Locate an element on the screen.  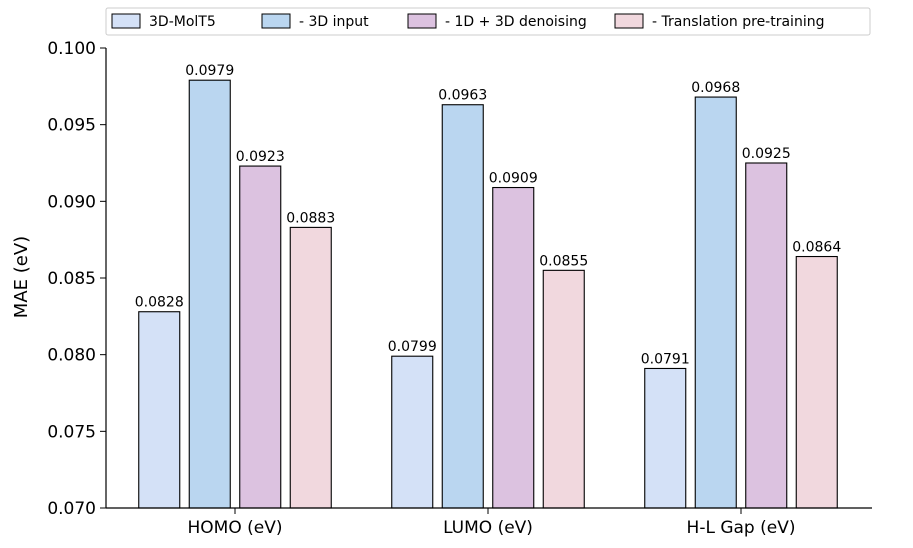
bar-value-label: 0.0883 is located at coordinates (310, 218).